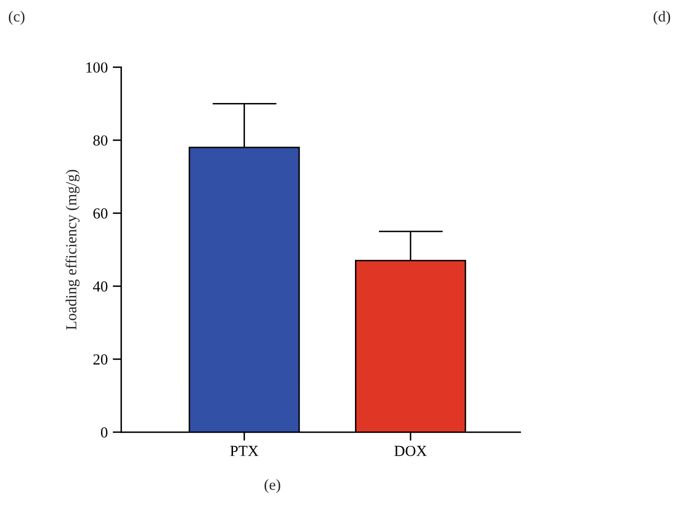 The image size is (681, 509). What do you see at coordinates (244, 451) in the screenshot?
I see `x-tick-label: PTX` at bounding box center [244, 451].